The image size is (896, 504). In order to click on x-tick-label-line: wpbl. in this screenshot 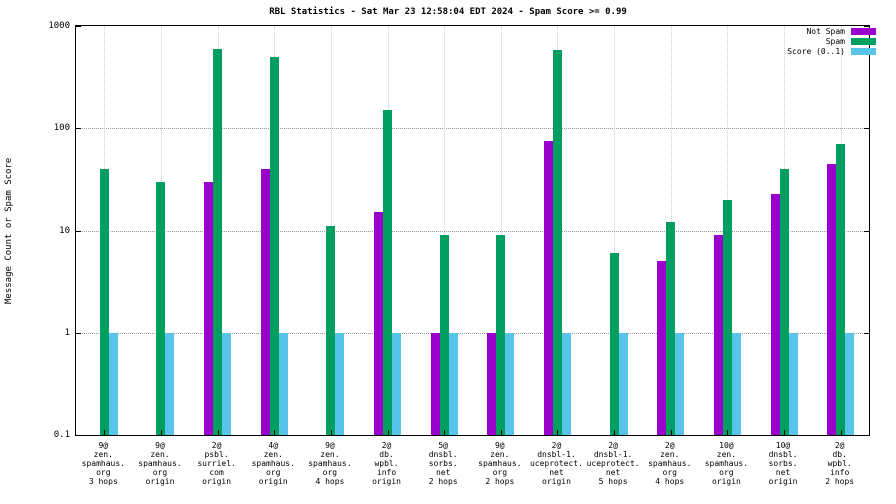, I will do `click(839, 463)`.